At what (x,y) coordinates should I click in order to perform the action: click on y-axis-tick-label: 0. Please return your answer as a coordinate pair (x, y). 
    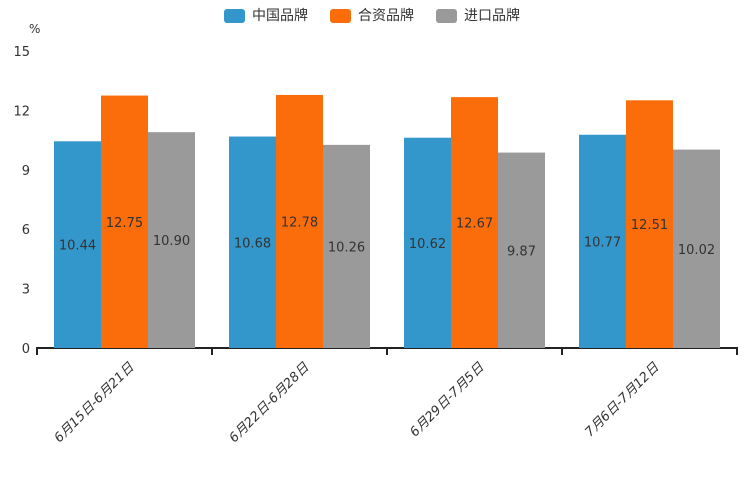
    Looking at the image, I should click on (26, 349).